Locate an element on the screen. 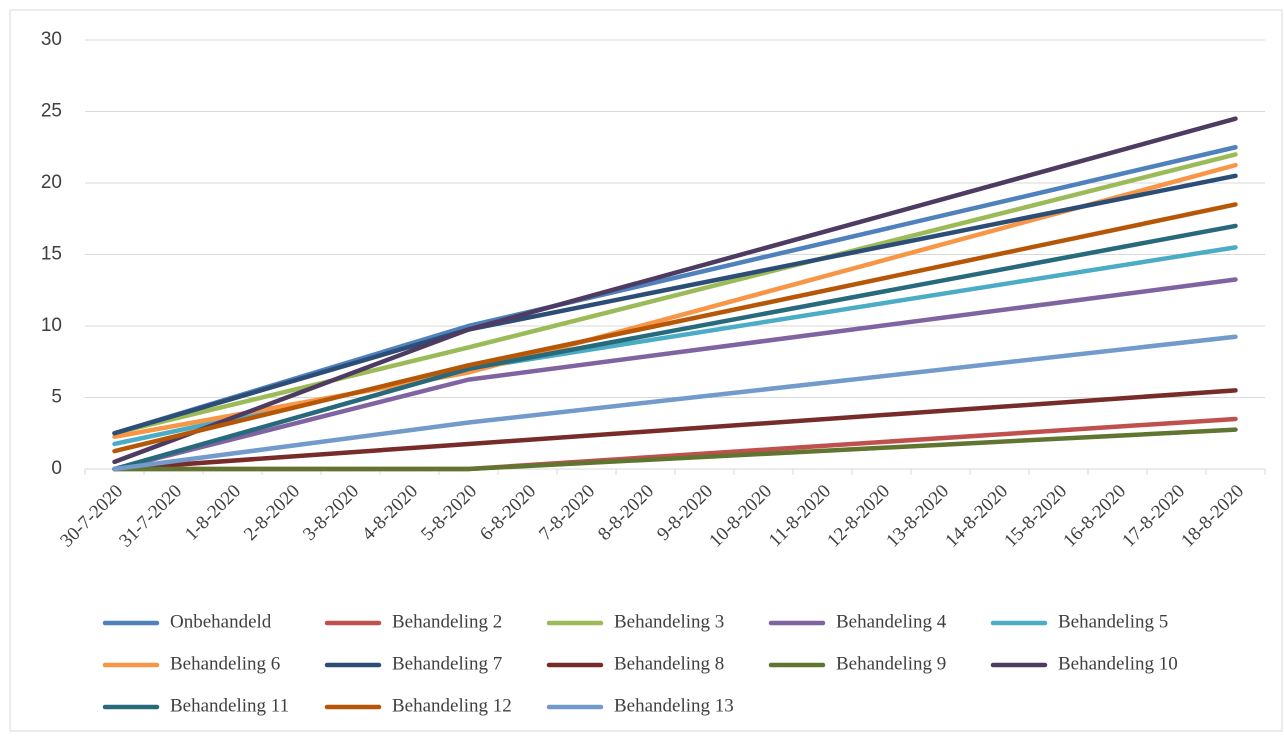 This screenshot has width=1284, height=738. legend-label: Behandeling 8 is located at coordinates (669, 663).